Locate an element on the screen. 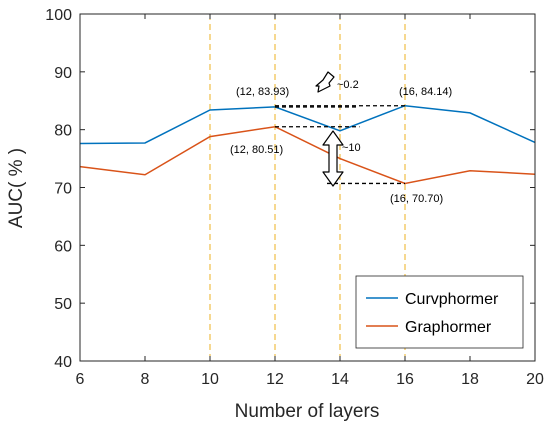  x-tick-label: 10 is located at coordinates (210, 379).